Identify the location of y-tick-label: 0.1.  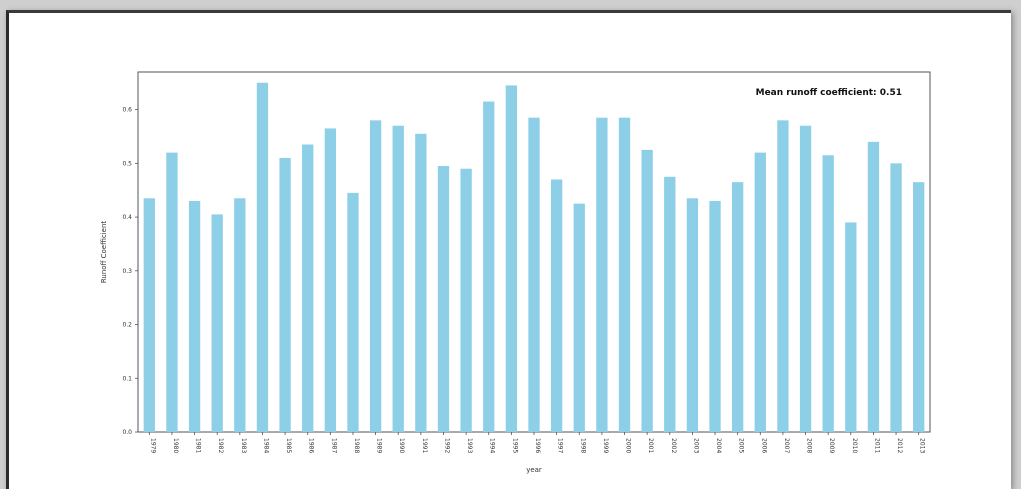
(127, 378).